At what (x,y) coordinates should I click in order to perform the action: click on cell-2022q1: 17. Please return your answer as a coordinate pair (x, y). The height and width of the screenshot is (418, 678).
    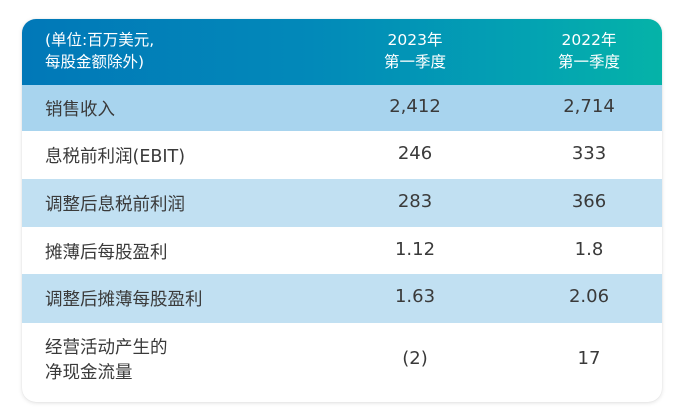
    Looking at the image, I should click on (589, 358).